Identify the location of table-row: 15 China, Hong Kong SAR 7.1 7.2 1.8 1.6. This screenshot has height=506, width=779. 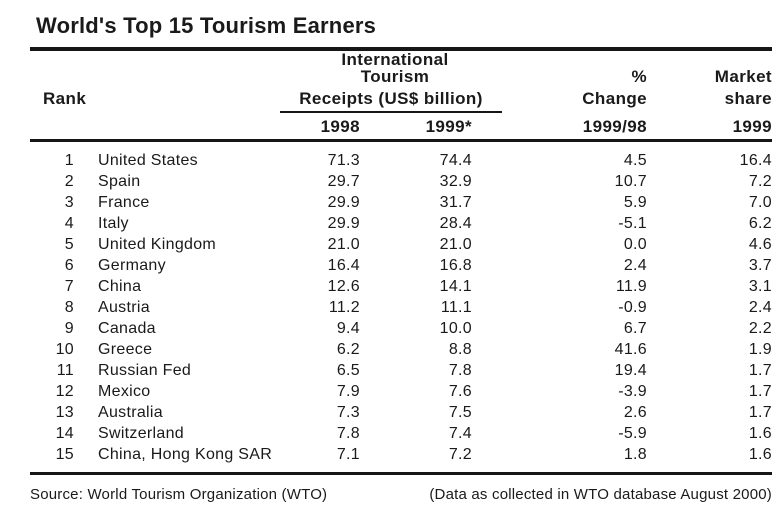
(401, 459).